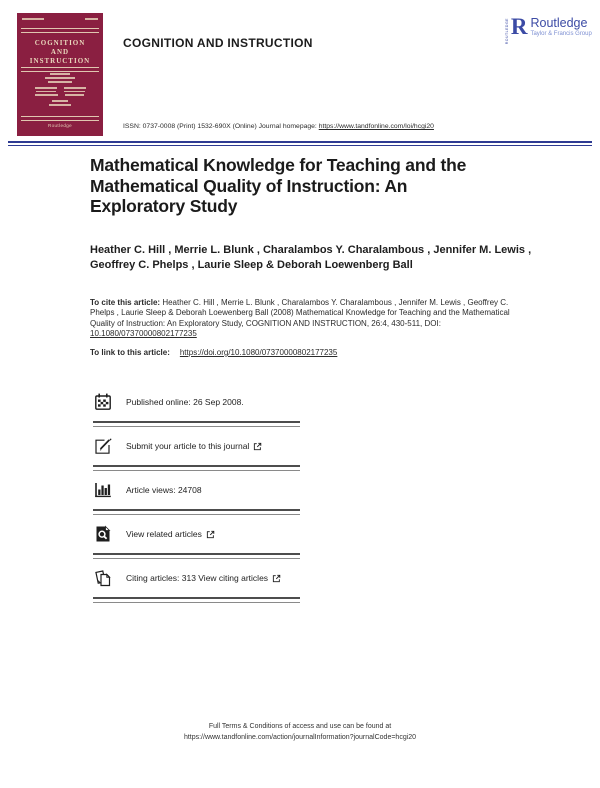  I want to click on related-articles-link: View related articles, so click(170, 534).